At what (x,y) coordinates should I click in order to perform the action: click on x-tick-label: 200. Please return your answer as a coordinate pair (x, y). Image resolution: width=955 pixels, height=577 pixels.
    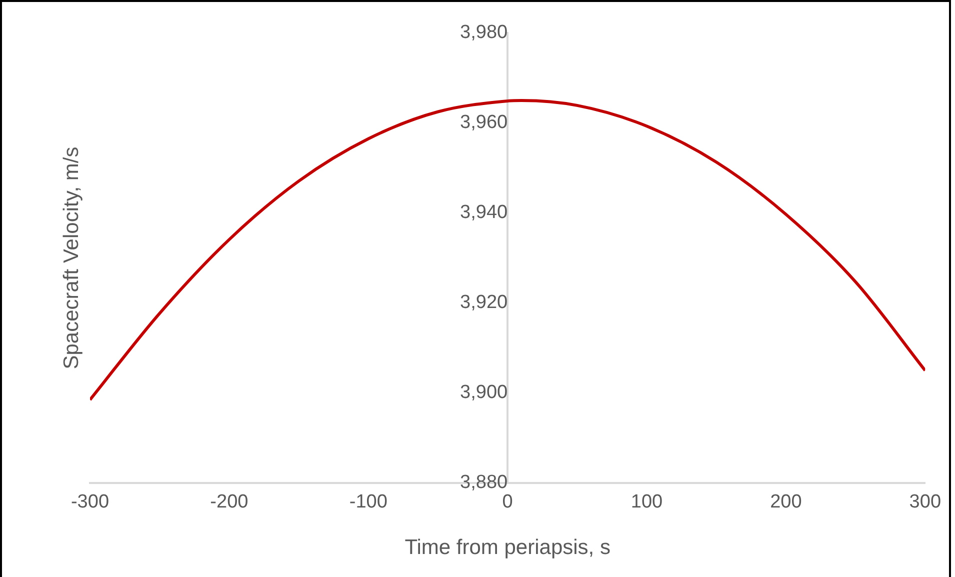
    Looking at the image, I should click on (786, 502).